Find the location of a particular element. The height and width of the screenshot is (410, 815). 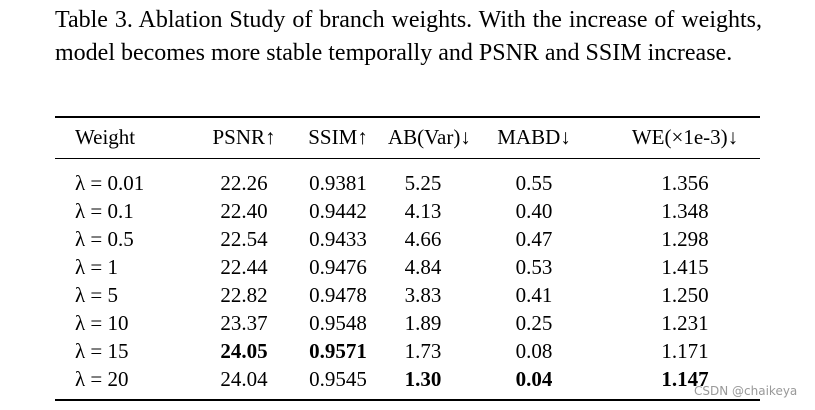

header-row: Weight PSNR↑ SSIM↑ AB(Var)↓ MABD↓ WE(×1e-3)↓ is located at coordinates (407, 137).